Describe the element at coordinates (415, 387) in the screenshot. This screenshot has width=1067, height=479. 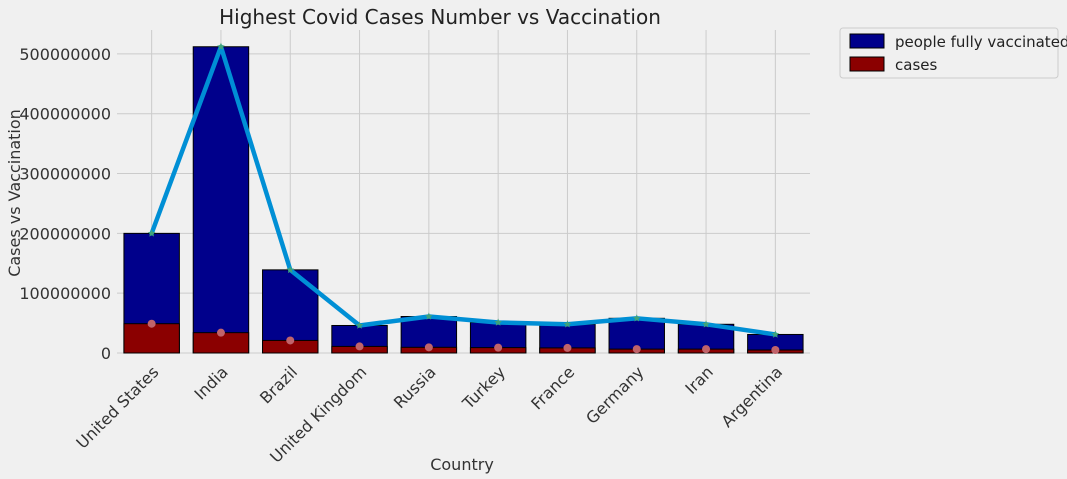
I see `x-tick-label-russia: Russia` at that location.